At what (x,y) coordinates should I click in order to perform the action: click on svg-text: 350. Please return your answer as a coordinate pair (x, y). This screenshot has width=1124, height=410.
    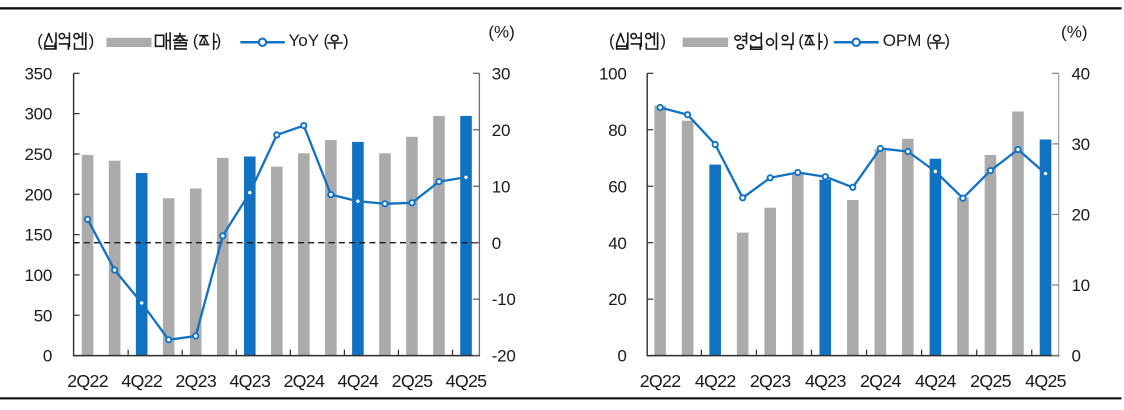
    Looking at the image, I should click on (38, 73).